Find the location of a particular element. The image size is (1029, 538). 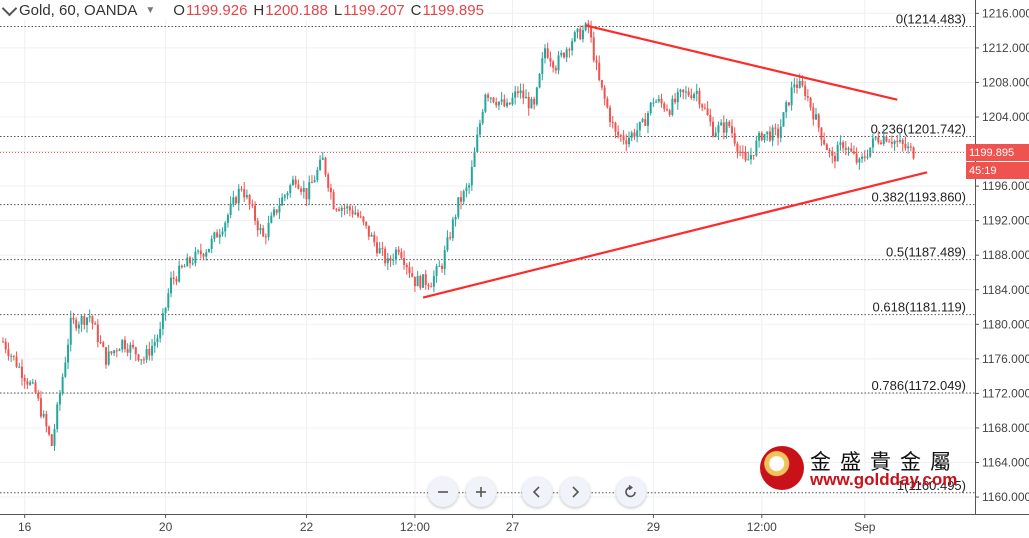

scroll-right-button is located at coordinates (575, 492).